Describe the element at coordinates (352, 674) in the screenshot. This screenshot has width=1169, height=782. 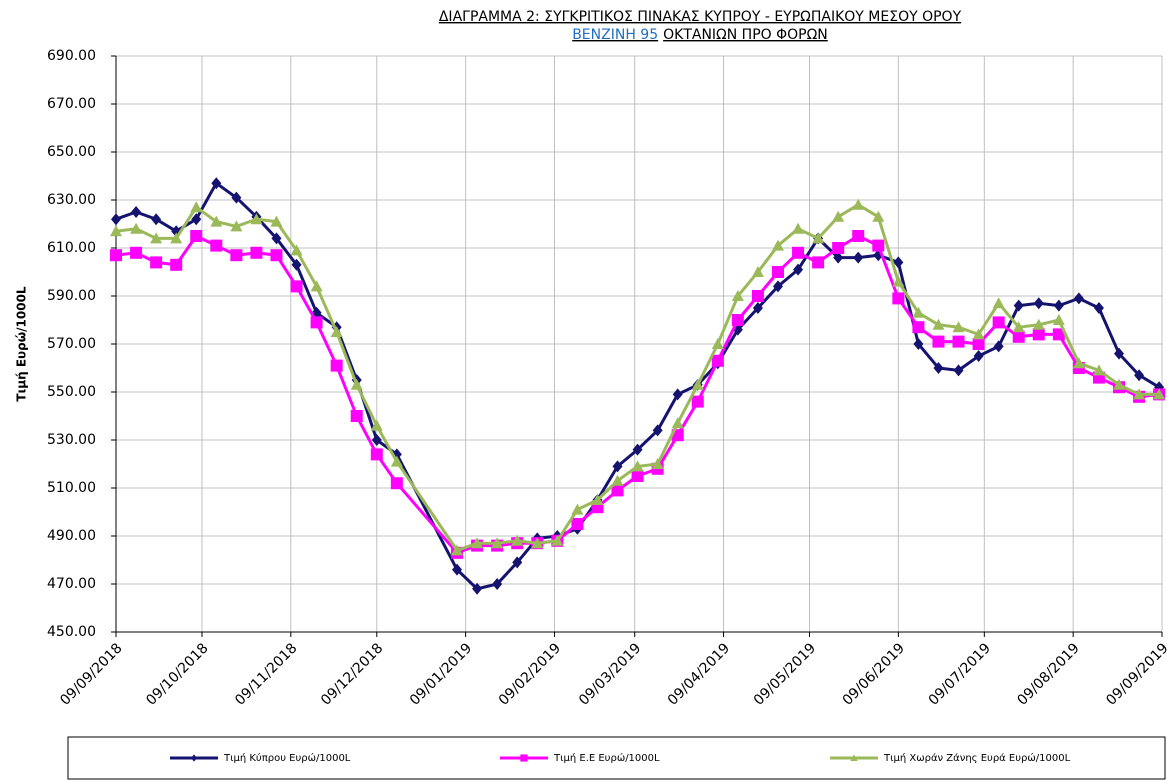
I see `x-tick-label: 09/12/2018` at that location.